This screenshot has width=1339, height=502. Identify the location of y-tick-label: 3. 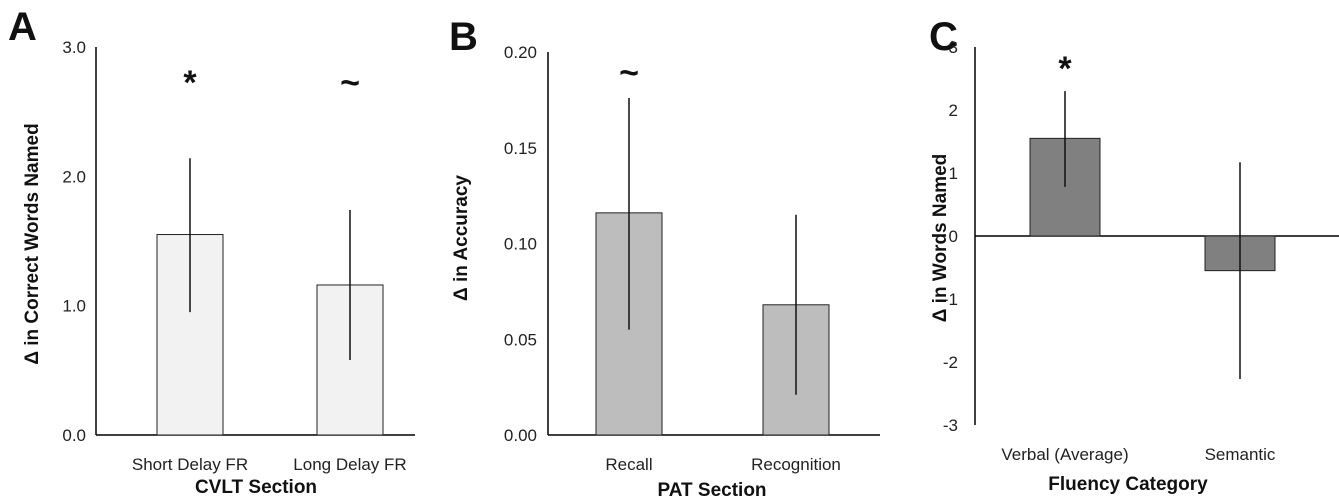
(953, 47).